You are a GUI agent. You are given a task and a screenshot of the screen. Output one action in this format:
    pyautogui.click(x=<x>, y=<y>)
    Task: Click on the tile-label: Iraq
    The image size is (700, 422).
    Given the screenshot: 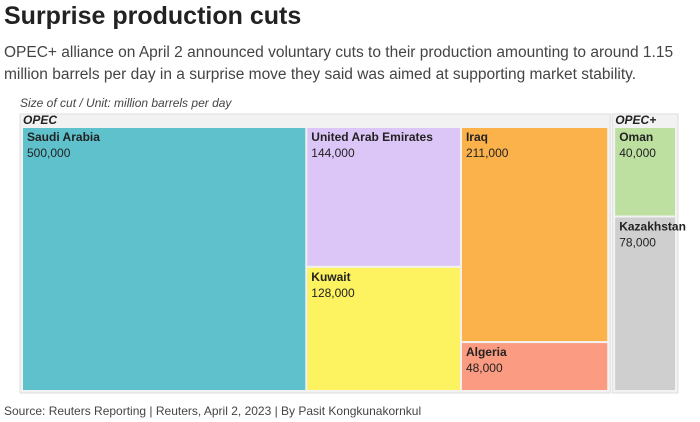 What is the action you would take?
    pyautogui.click(x=477, y=137)
    